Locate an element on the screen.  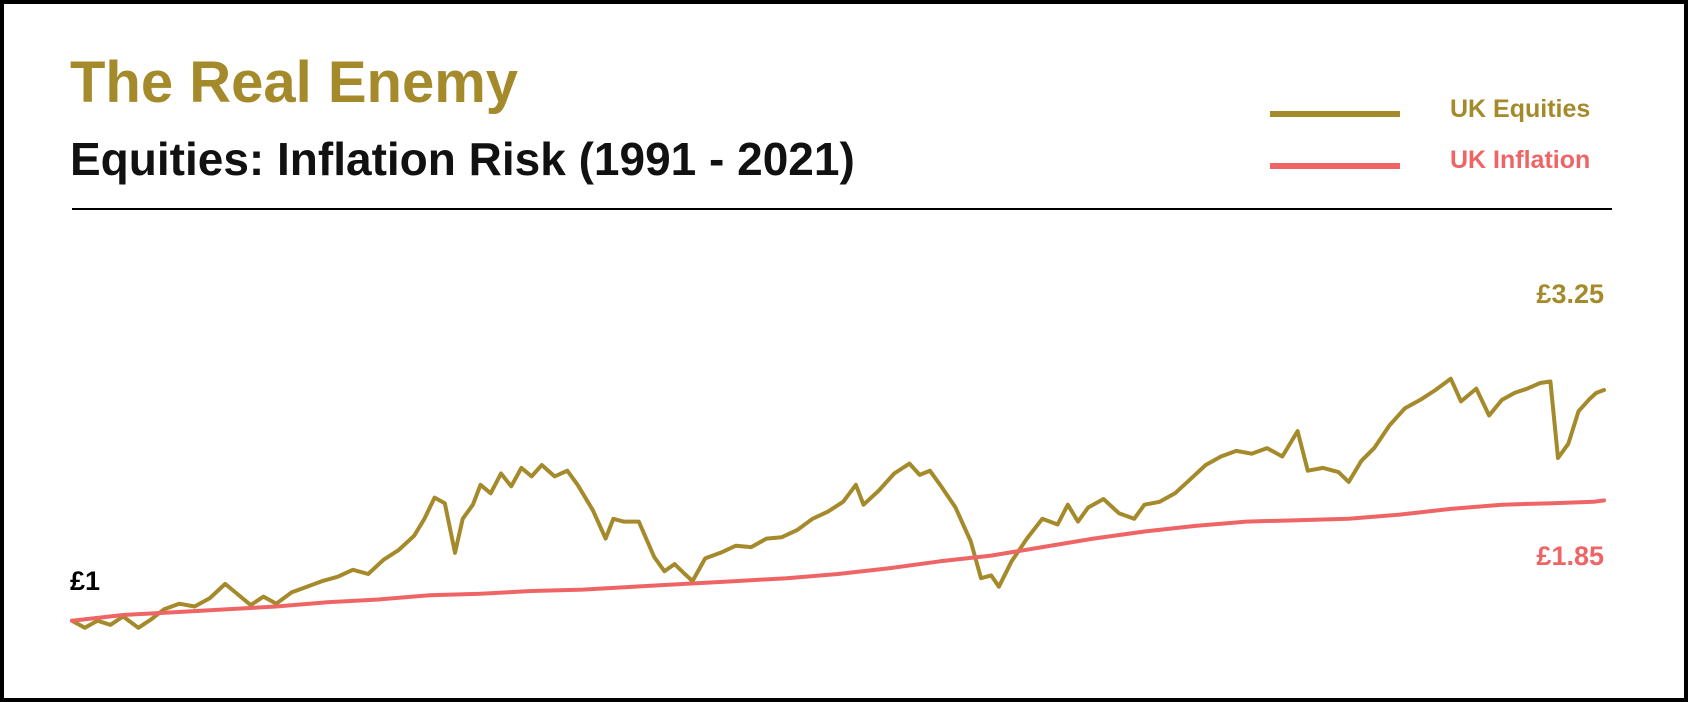
legend-label-inflation: UK Inflation is located at coordinates (1520, 160).